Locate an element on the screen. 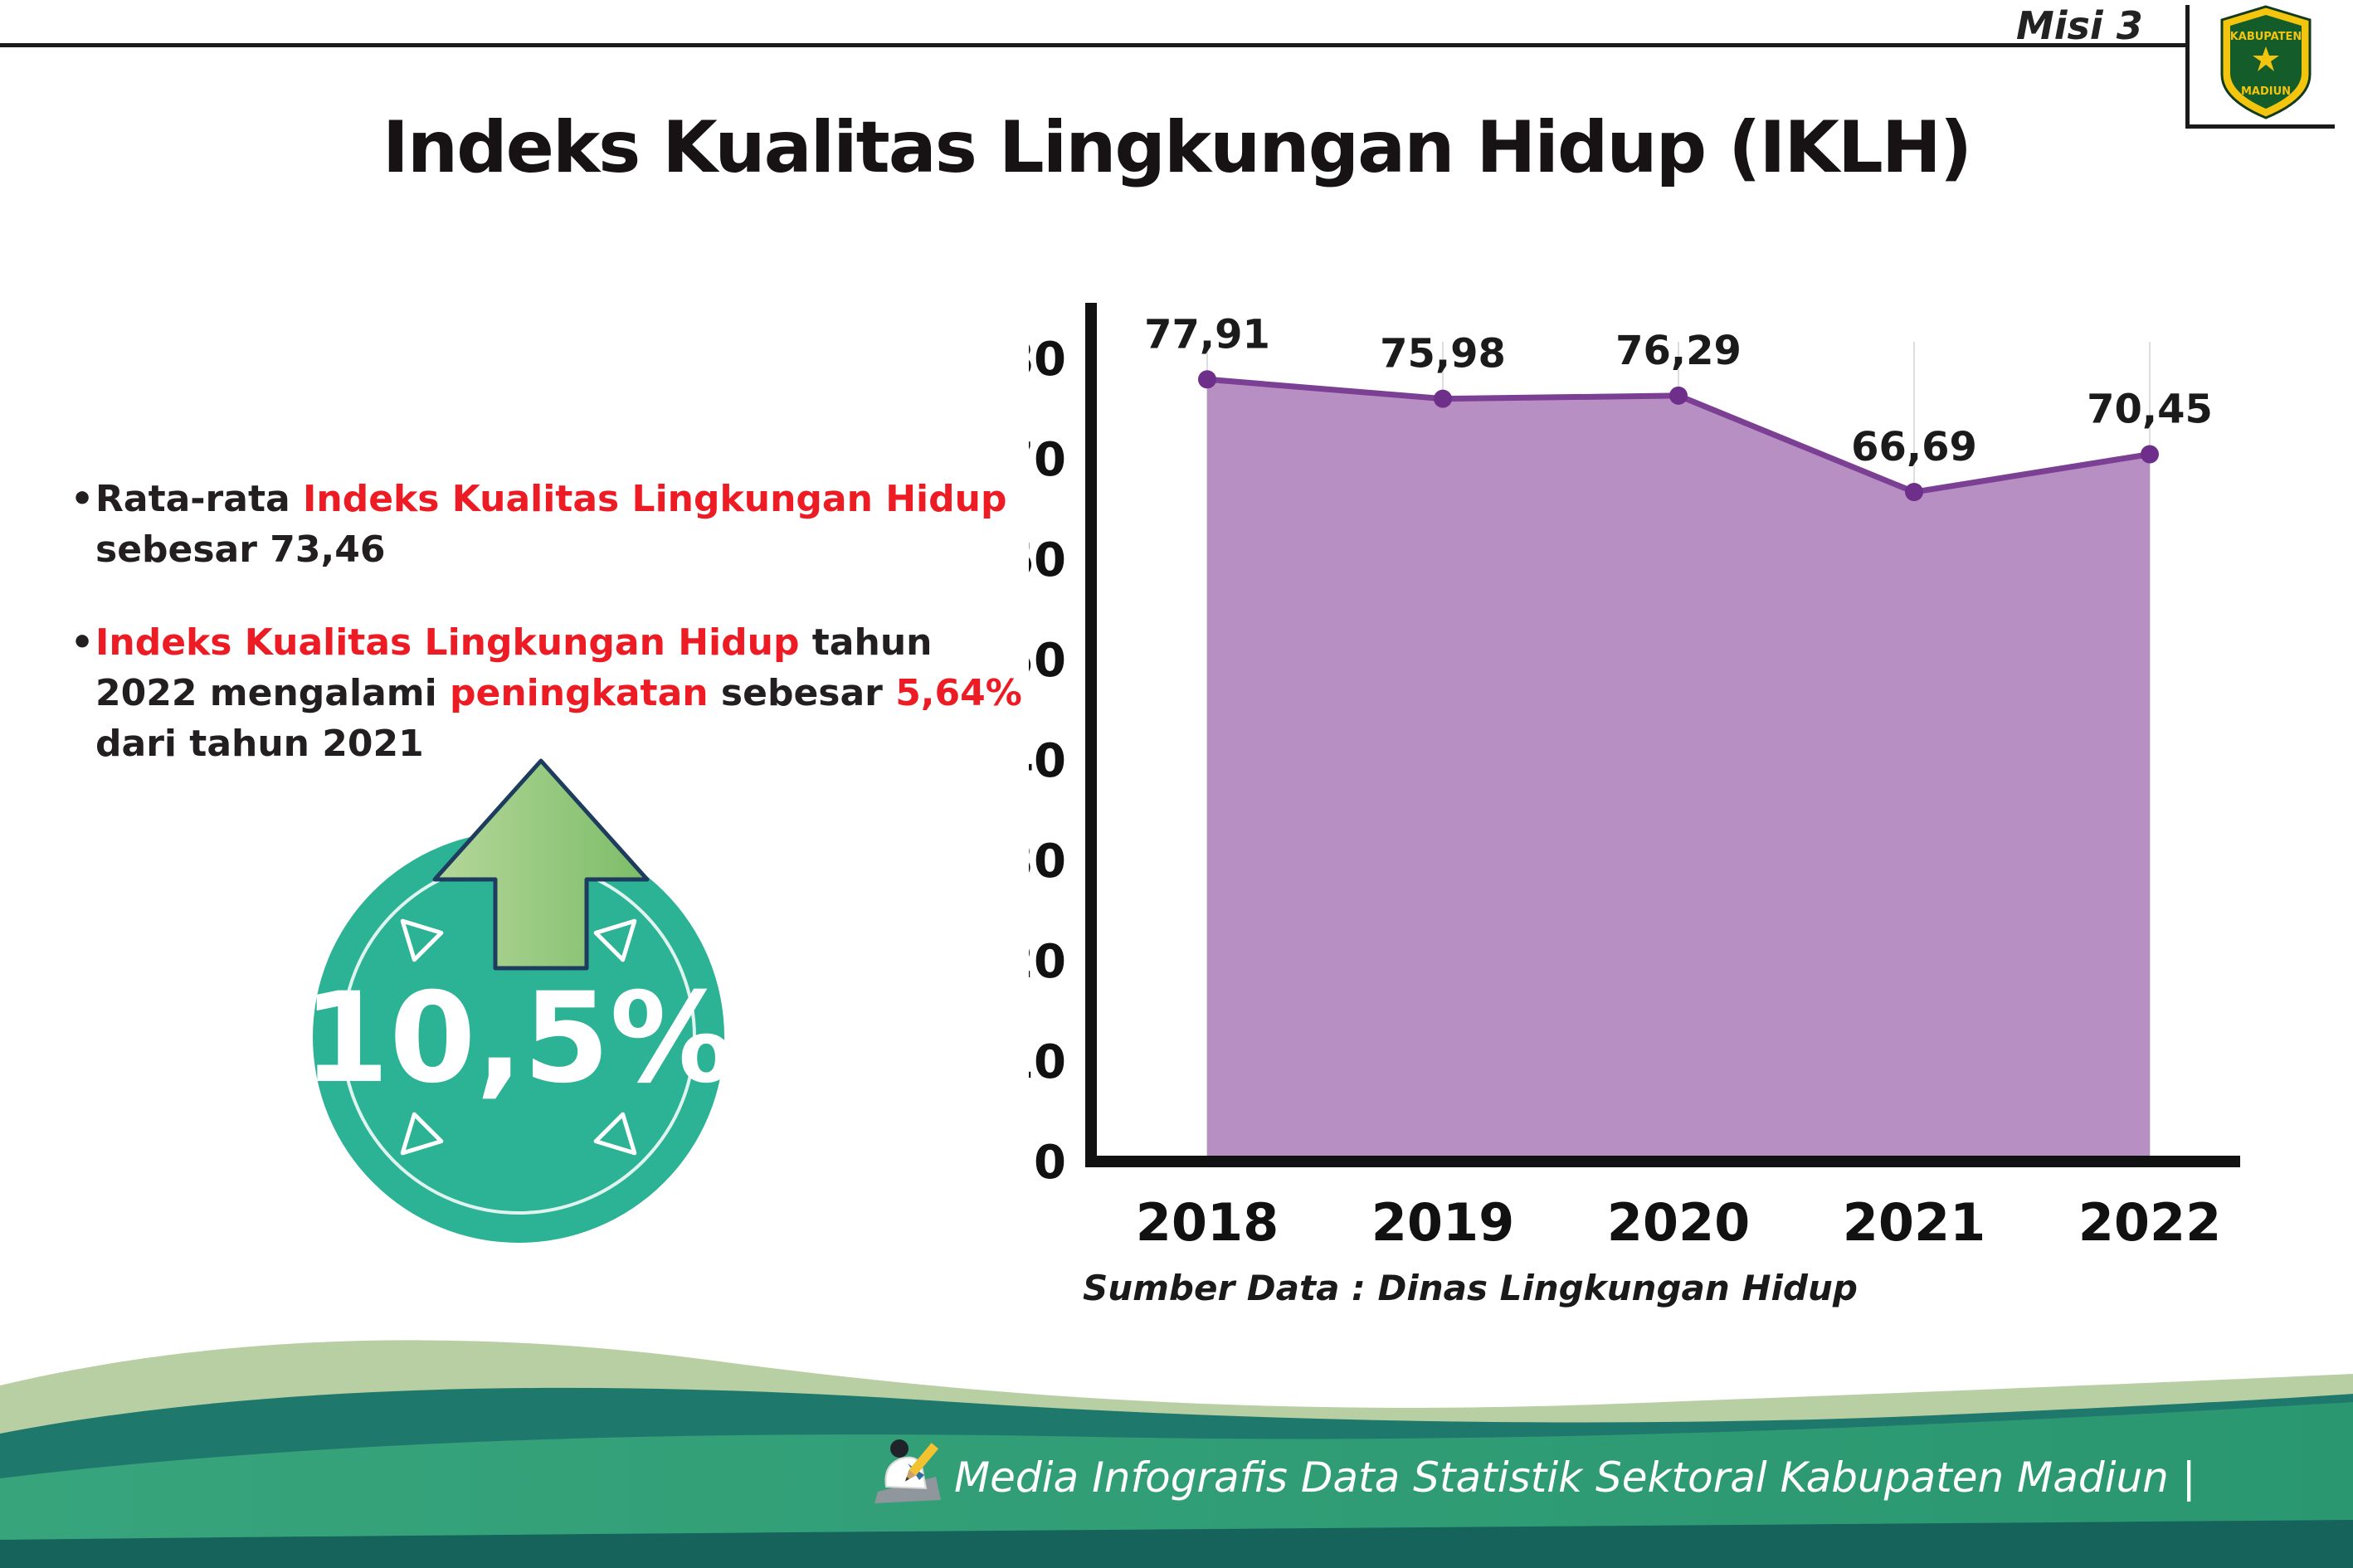 The width and height of the screenshot is (2353, 1568). bullet-text-segment: peningkatan is located at coordinates (579, 693).